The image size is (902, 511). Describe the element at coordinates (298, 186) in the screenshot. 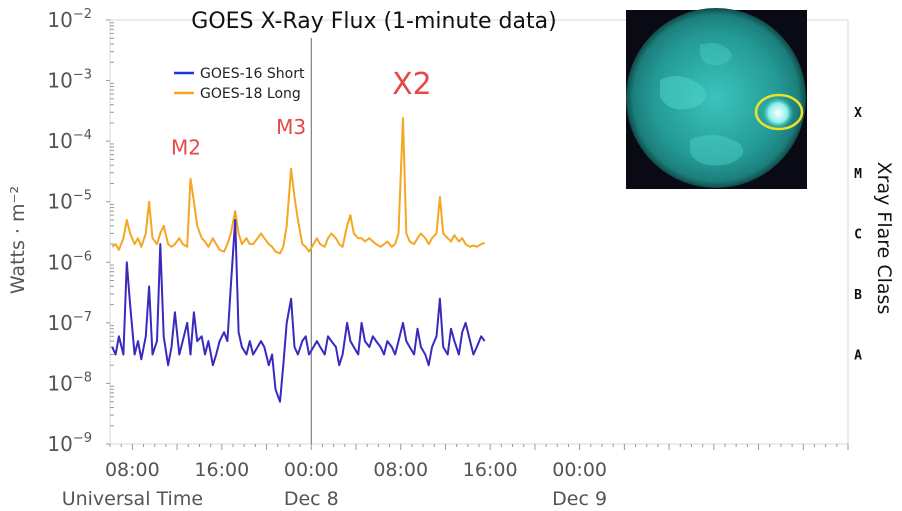

I see `series-line-goes18-long` at that location.